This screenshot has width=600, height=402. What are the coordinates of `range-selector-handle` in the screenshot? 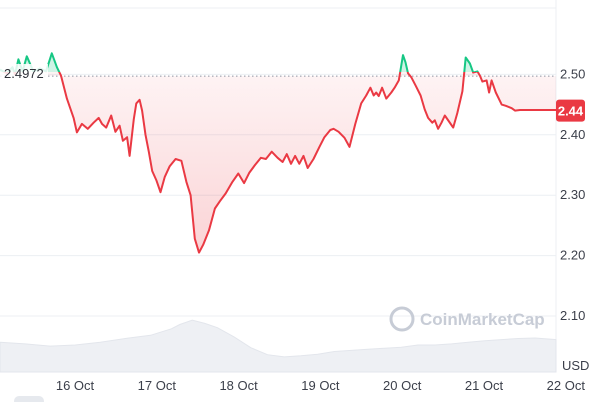 It's located at (29, 399).